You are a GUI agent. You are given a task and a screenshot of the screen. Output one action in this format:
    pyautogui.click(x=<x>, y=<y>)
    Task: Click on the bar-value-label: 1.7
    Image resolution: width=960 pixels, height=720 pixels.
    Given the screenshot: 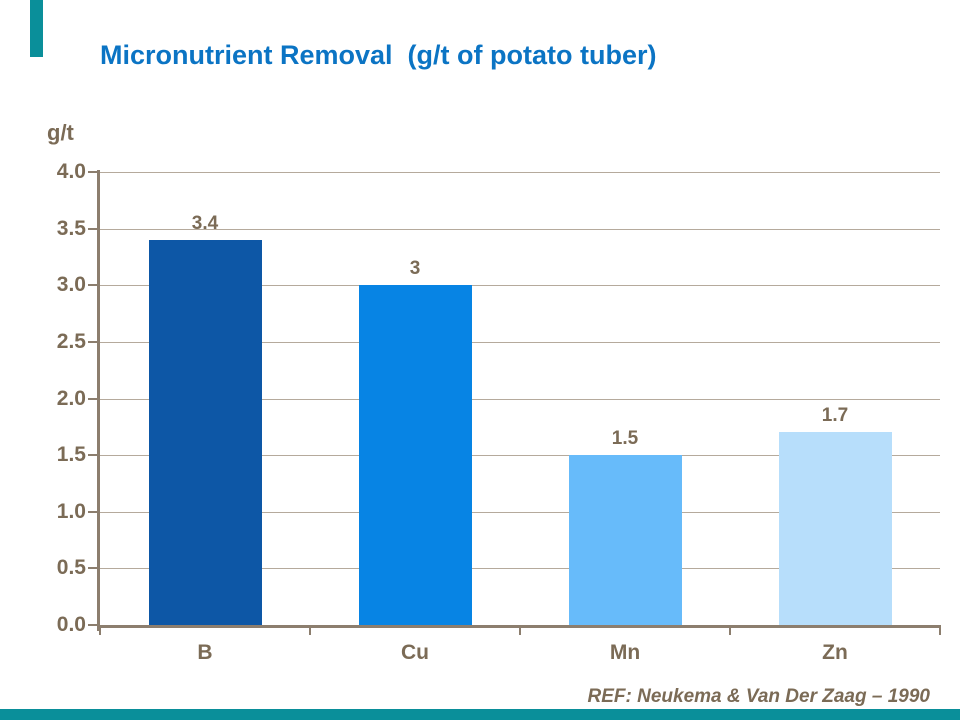 What is the action you would take?
    pyautogui.click(x=835, y=415)
    